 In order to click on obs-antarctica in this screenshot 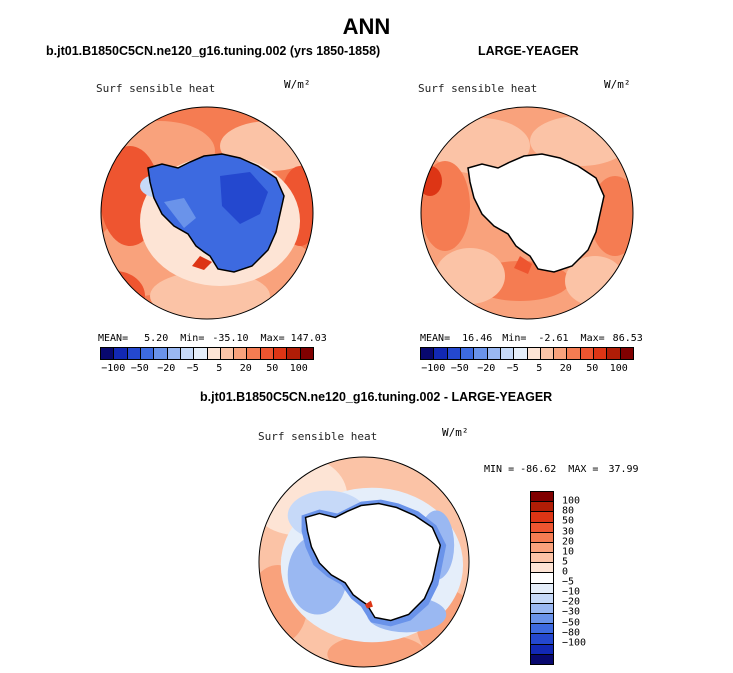, I will do `click(536, 213)`.